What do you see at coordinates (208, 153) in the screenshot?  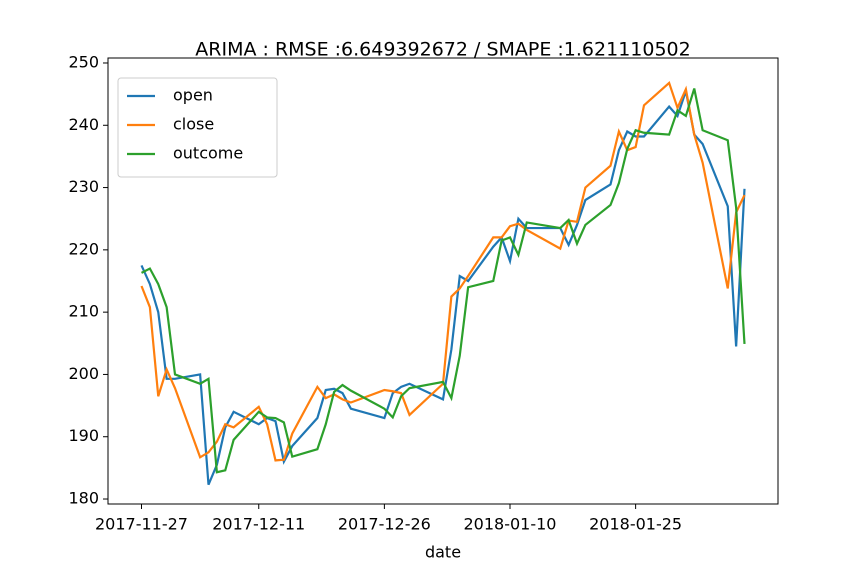 I see `legend-label: outcome` at bounding box center [208, 153].